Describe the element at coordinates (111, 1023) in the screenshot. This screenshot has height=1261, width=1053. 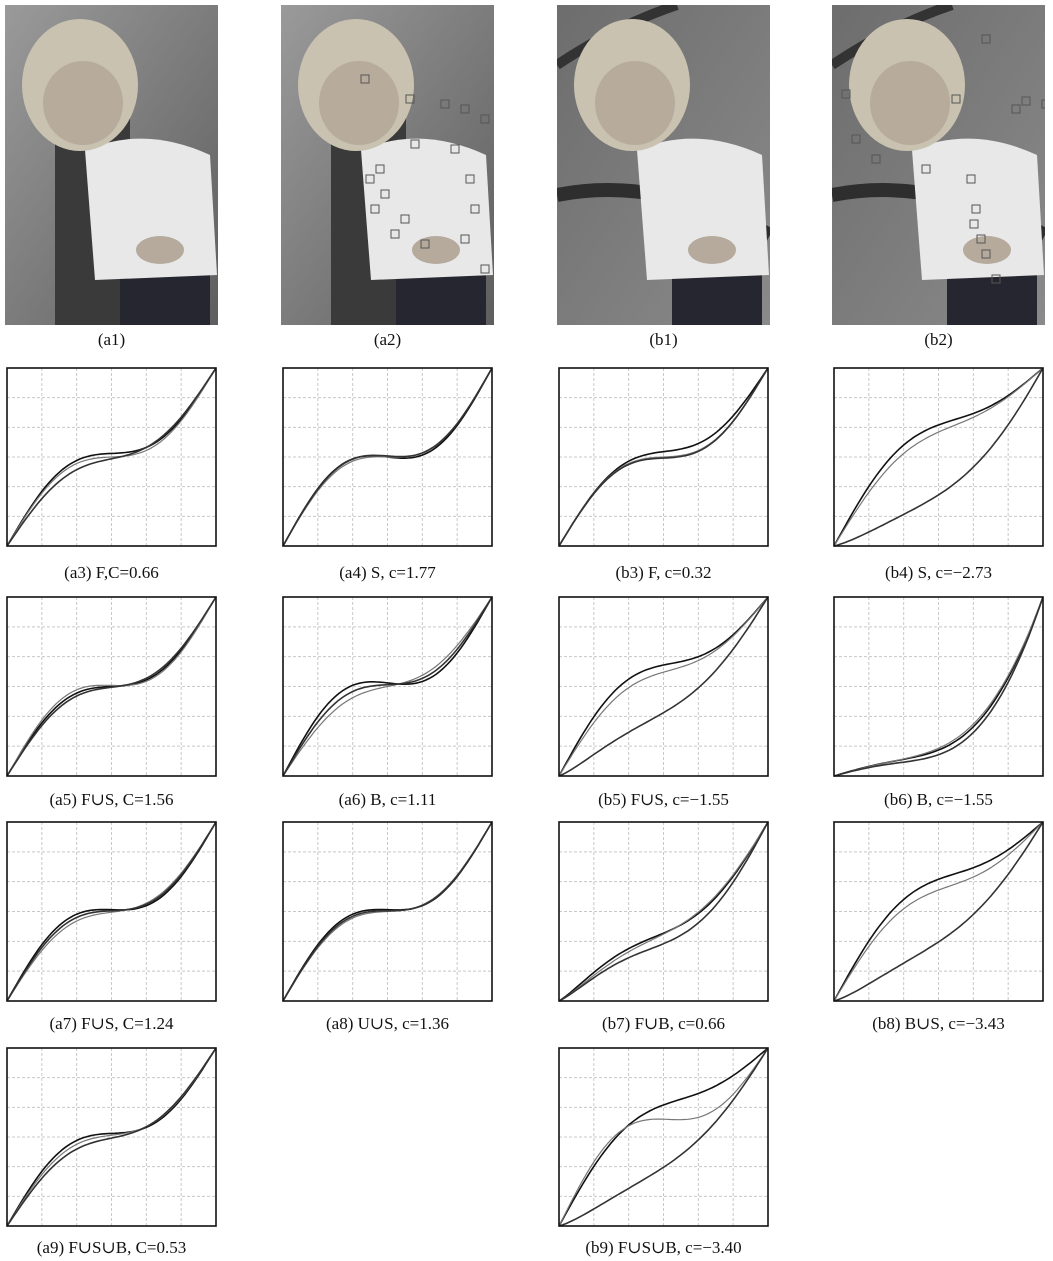
I see `caption: (a7) F∪S, C=1.24` at that location.